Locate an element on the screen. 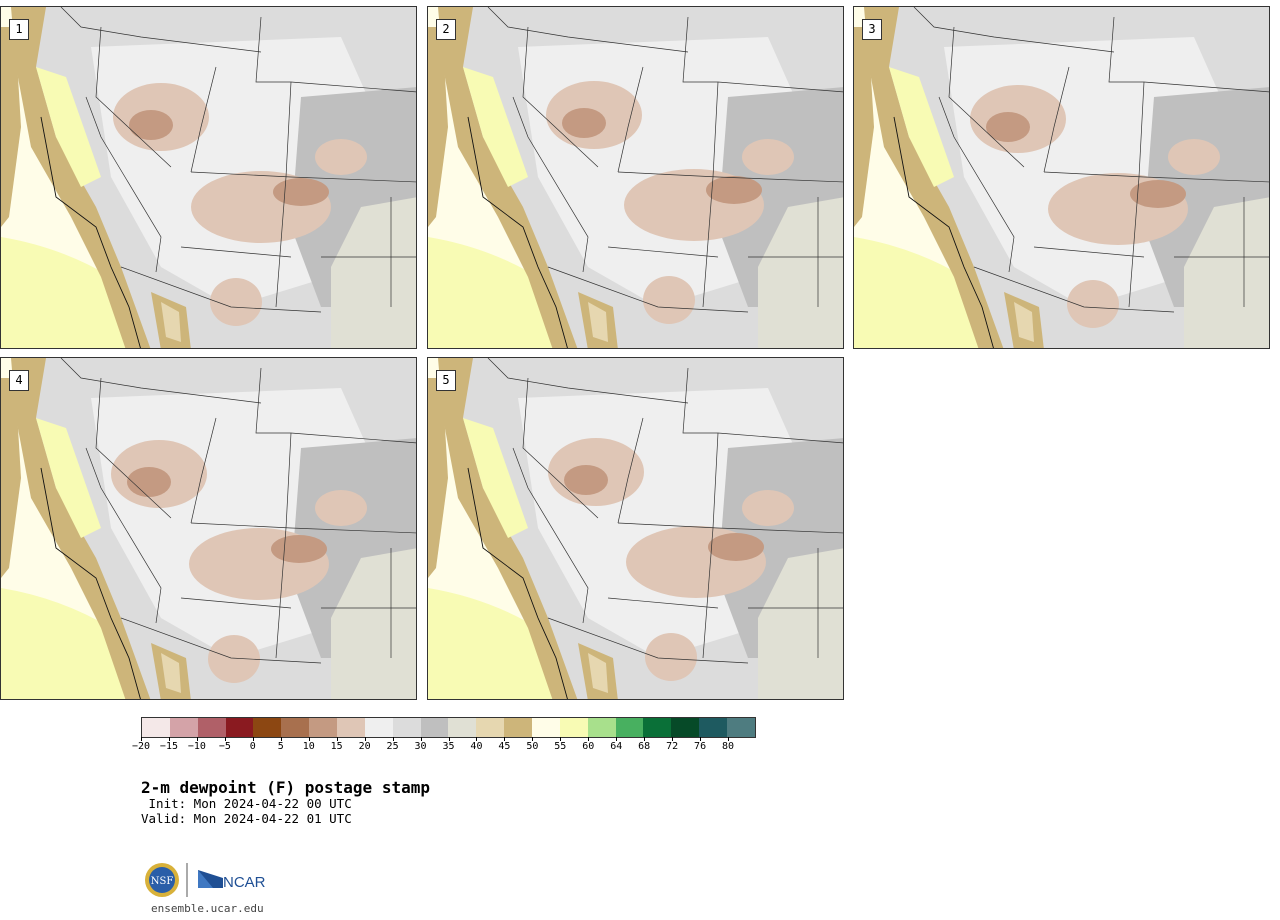 The height and width of the screenshot is (920, 1280). init-time: Init: Mon 2024-04-22 00 UTC is located at coordinates (246, 803).